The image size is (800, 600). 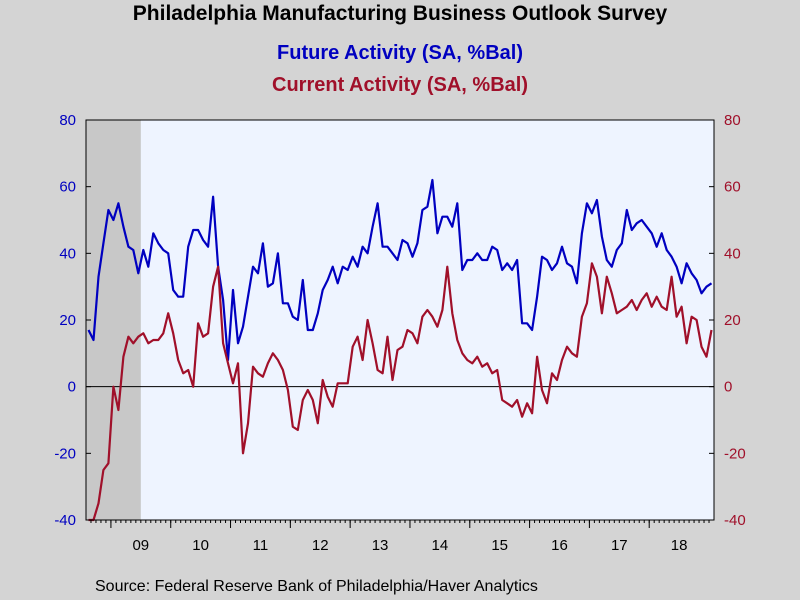 I want to click on y-tick-label-left: 20, so click(x=67, y=320).